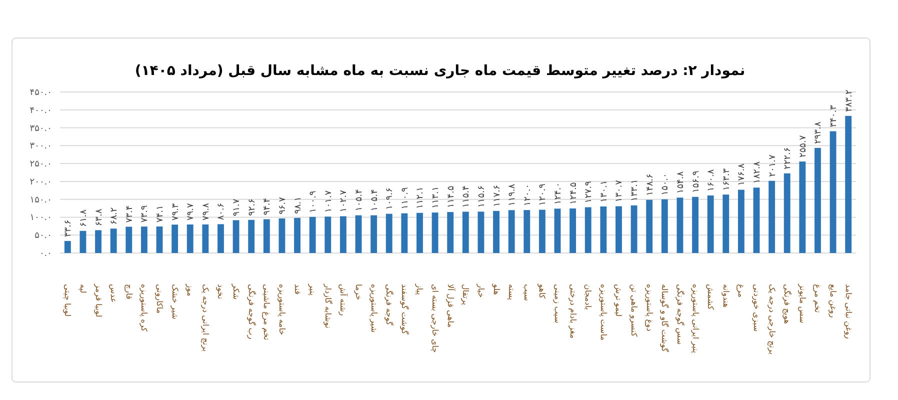 The height and width of the screenshot is (400, 898). What do you see at coordinates (497, 195) in the screenshot?
I see `data-label: ۱۱۷.۶` at bounding box center [497, 195].